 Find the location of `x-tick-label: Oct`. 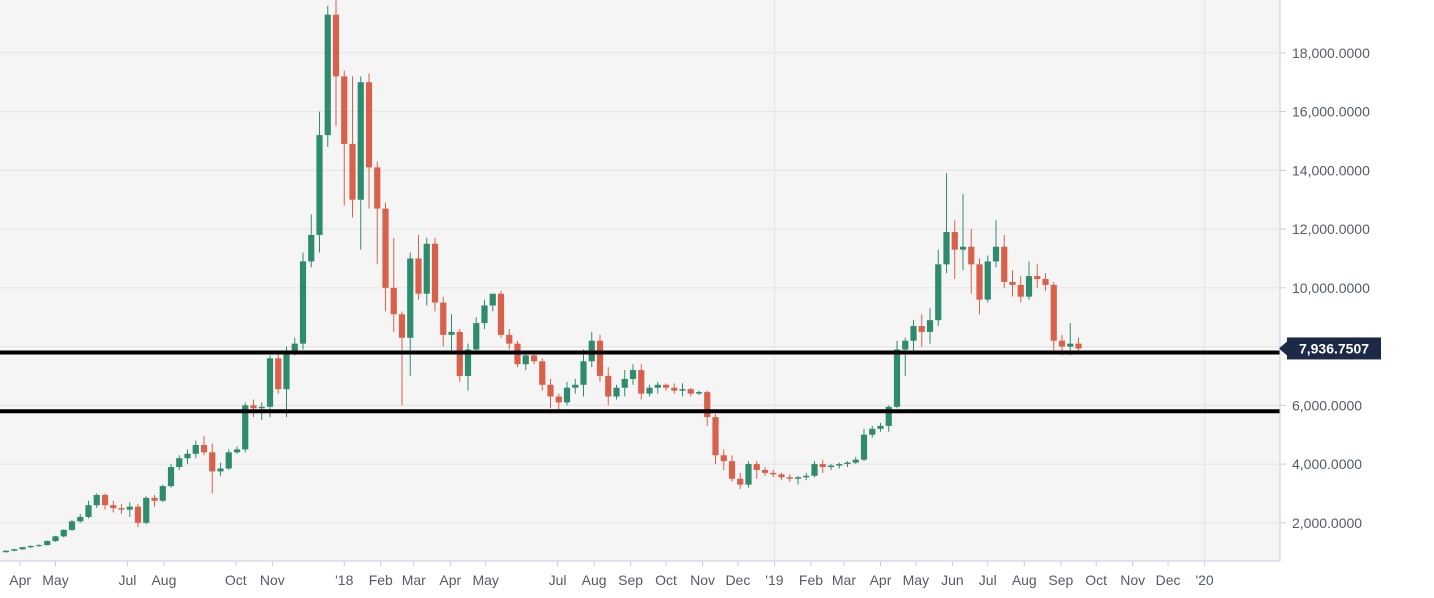

x-tick-label: Oct is located at coordinates (236, 580).